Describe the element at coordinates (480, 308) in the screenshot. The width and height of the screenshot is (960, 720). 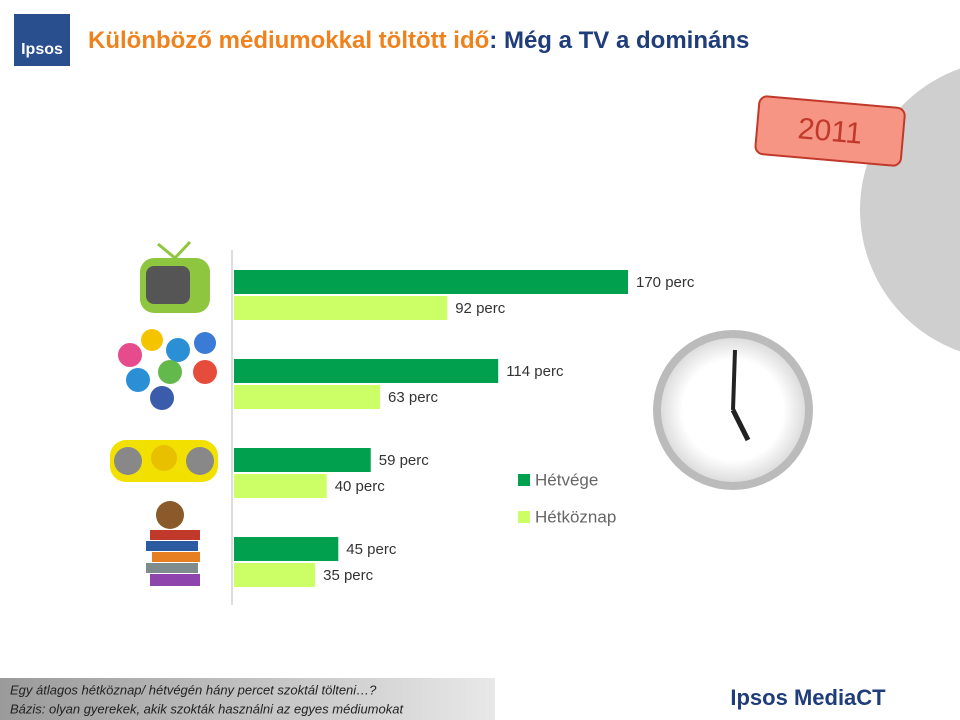
I see `value-label: 92 perc` at that location.